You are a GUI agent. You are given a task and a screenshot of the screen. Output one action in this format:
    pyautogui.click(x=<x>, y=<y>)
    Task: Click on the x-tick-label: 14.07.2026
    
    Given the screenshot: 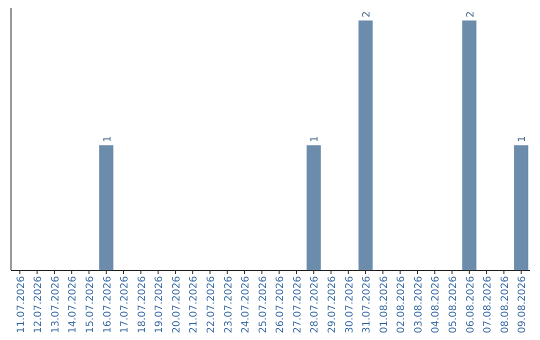 What is the action you would take?
    pyautogui.click(x=73, y=305)
    